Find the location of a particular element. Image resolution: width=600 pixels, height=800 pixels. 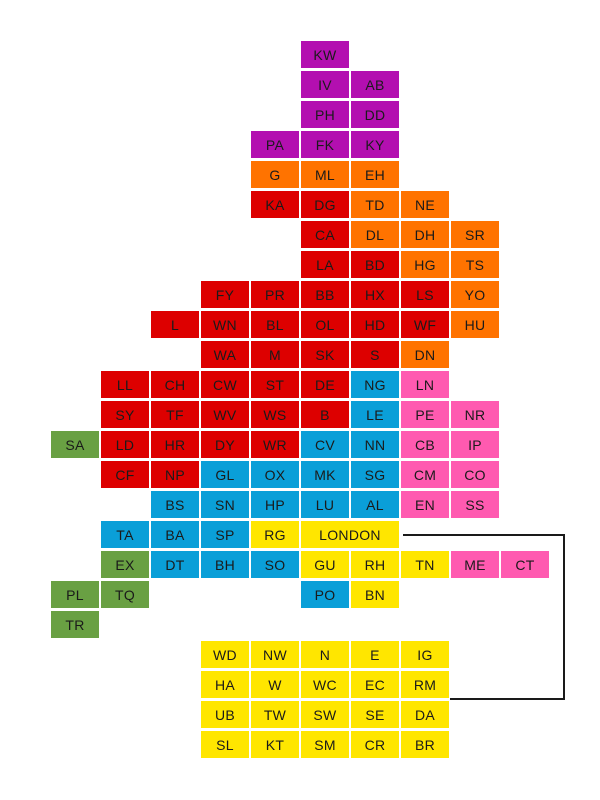

postcode-tile-hx: HX is located at coordinates (375, 294).